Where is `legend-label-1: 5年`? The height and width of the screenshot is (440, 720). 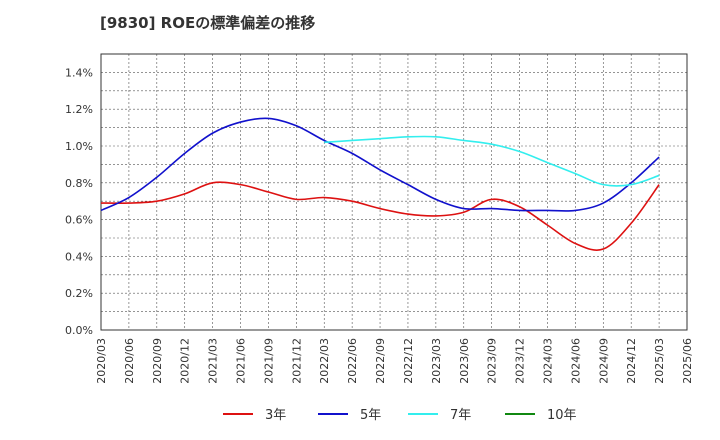
legend-label-1: 5年 is located at coordinates (370, 415).